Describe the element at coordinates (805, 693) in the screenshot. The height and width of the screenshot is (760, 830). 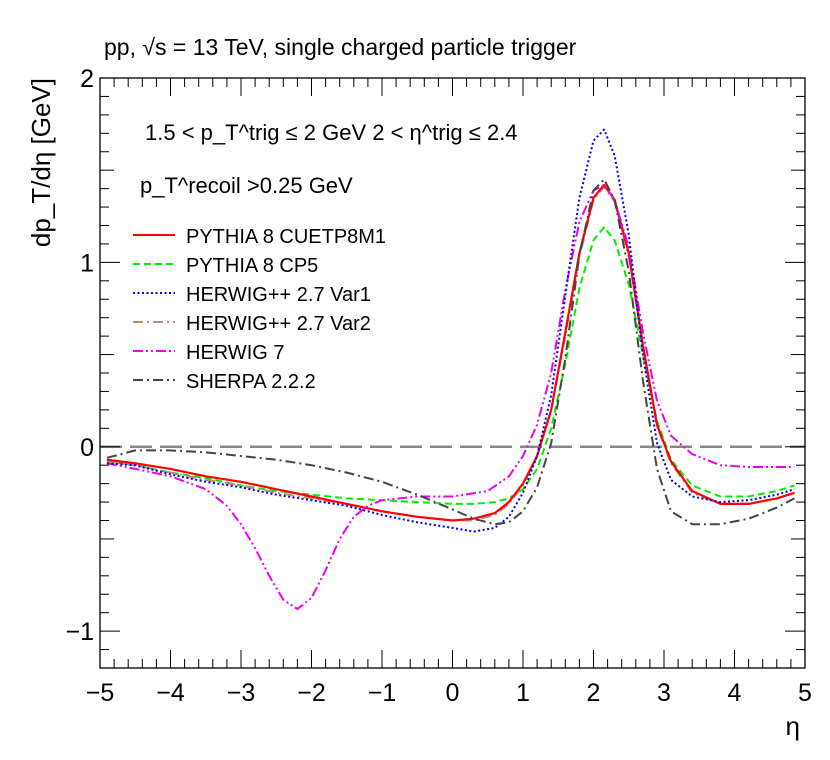
I see `x-tick-label: 5` at that location.